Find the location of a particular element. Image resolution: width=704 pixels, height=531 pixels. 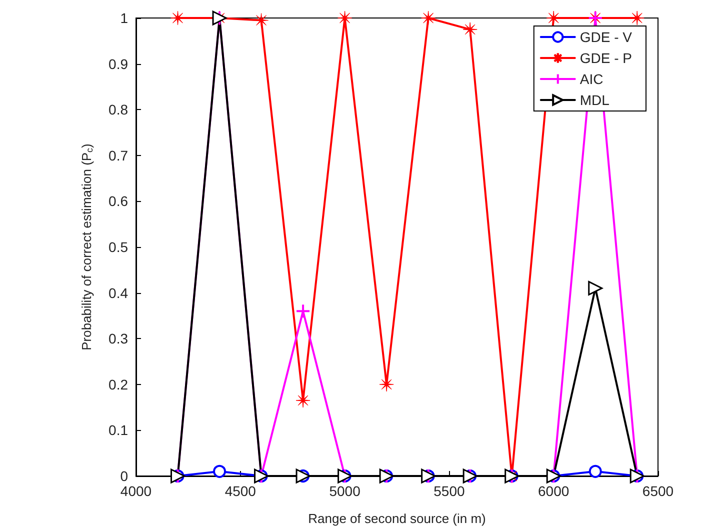

x-tick-label: 5500 is located at coordinates (449, 491).